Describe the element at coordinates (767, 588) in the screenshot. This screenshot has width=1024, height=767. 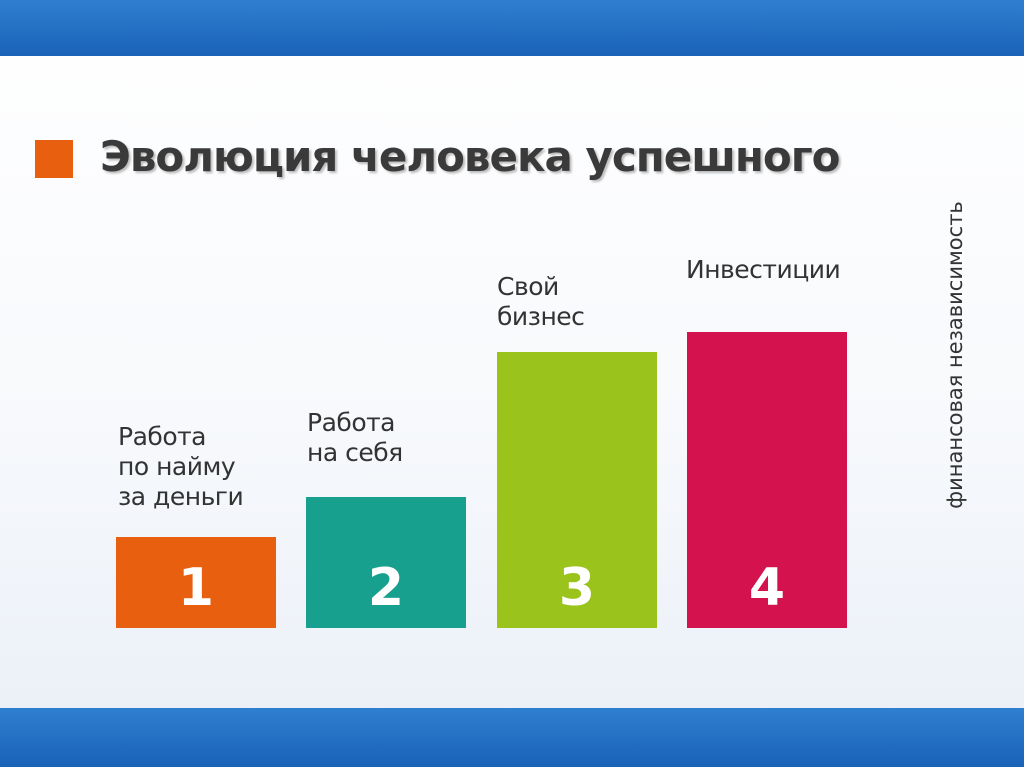
I see `step-number: 4` at that location.